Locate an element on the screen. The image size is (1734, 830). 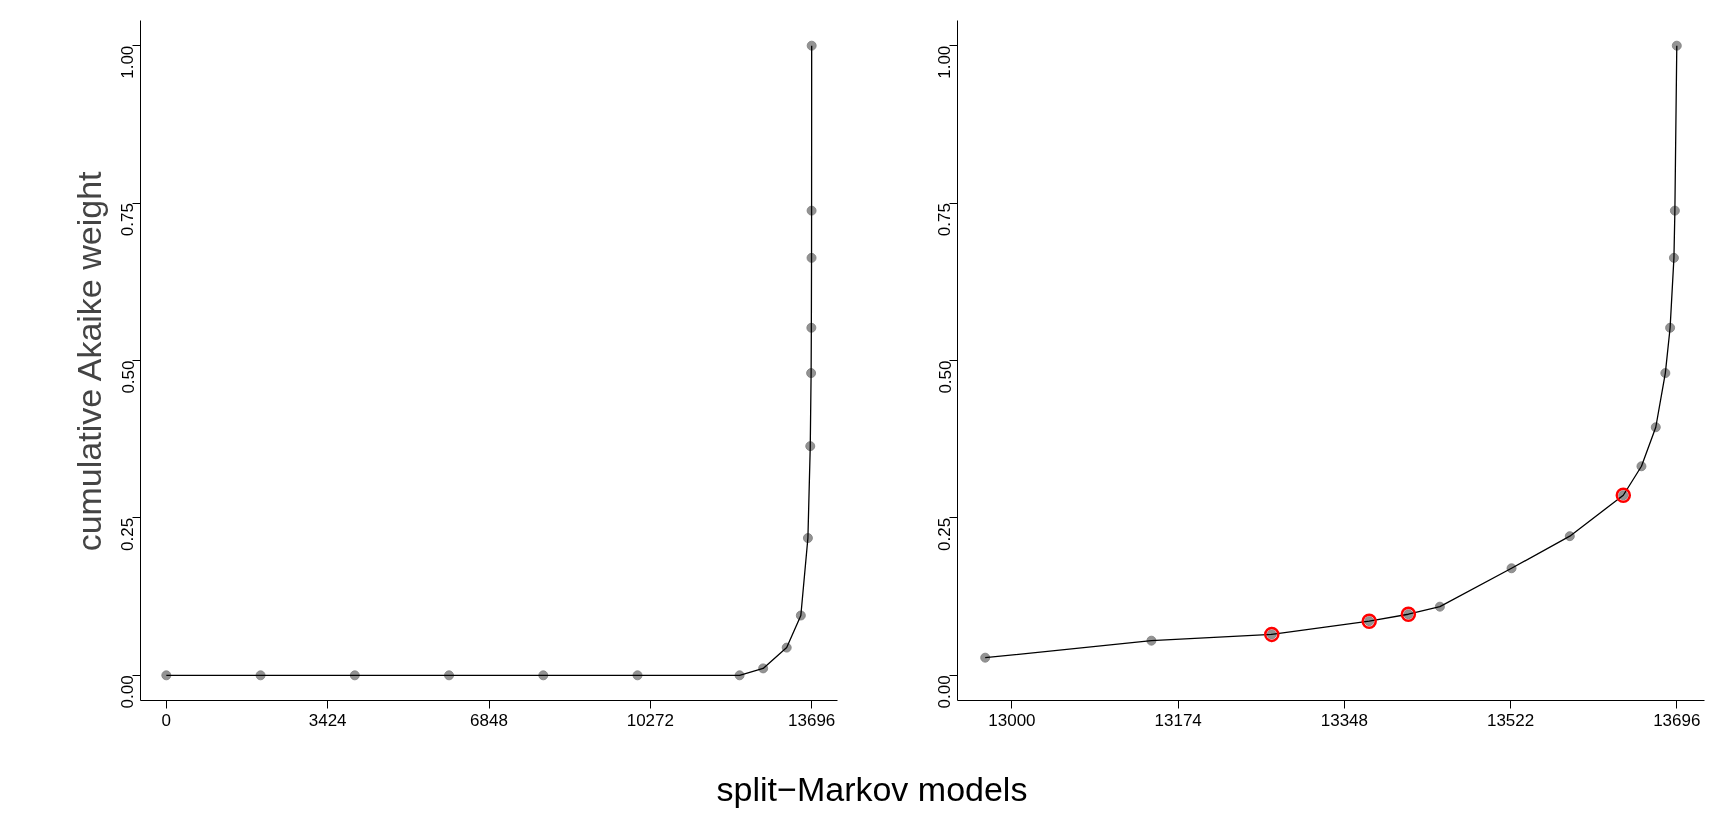
x-axis-title: split−Markov models is located at coordinates (872, 789).